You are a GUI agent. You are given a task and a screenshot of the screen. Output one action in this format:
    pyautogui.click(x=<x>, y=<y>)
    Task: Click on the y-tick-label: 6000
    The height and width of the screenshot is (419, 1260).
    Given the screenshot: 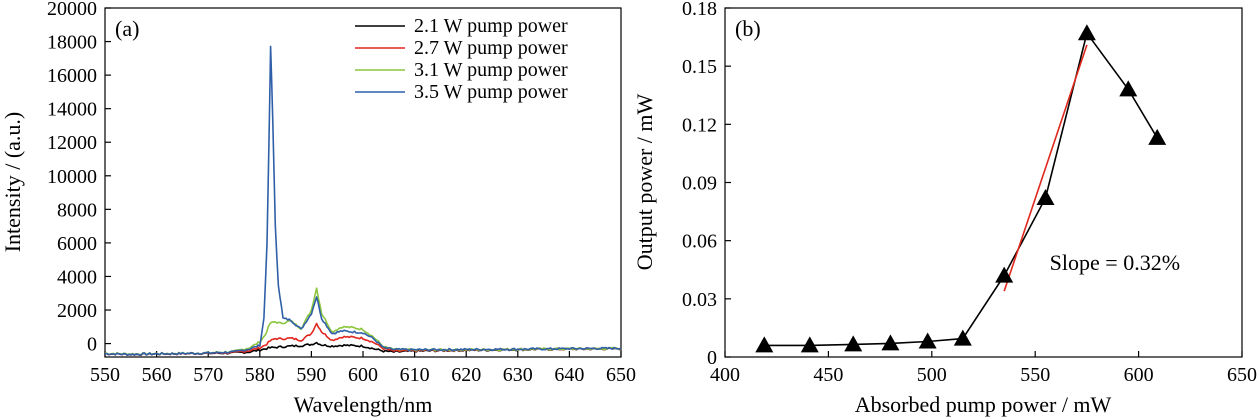 What is the action you would take?
    pyautogui.click(x=77, y=244)
    